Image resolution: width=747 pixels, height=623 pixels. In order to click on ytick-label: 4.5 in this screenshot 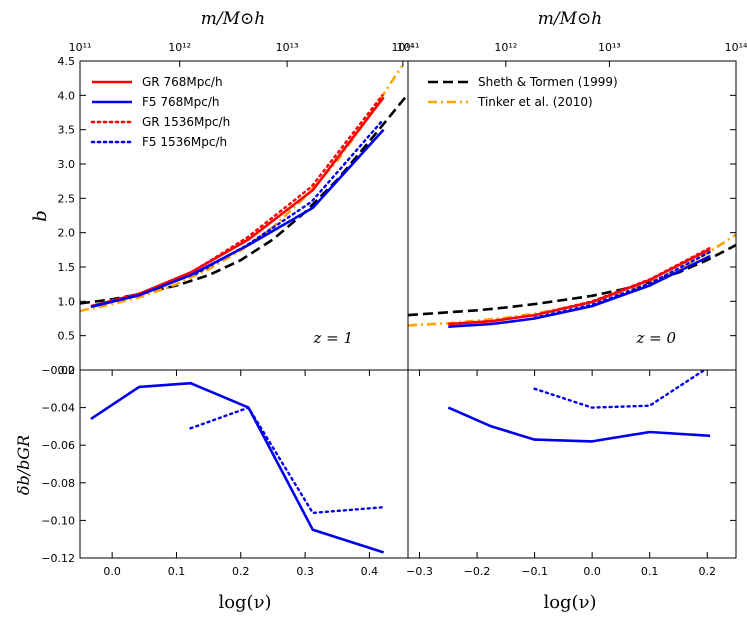, I will do `click(67, 61)`.